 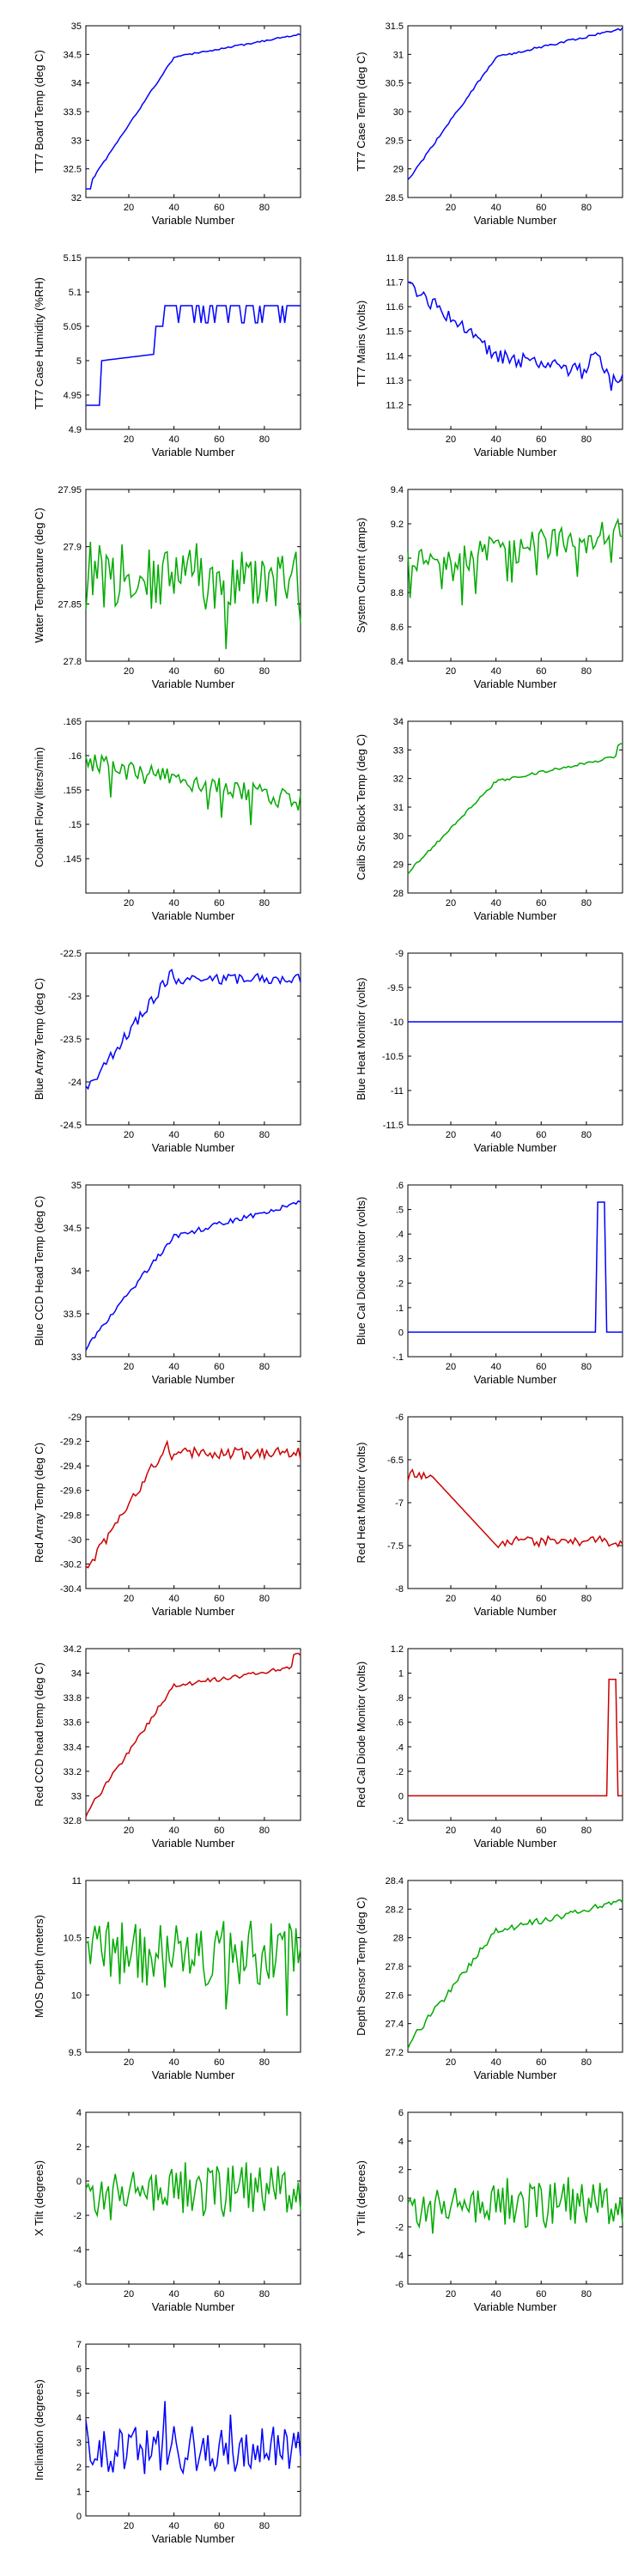 I want to click on y-axis-label: TT7 Board Temp (deg C), so click(x=40, y=112).